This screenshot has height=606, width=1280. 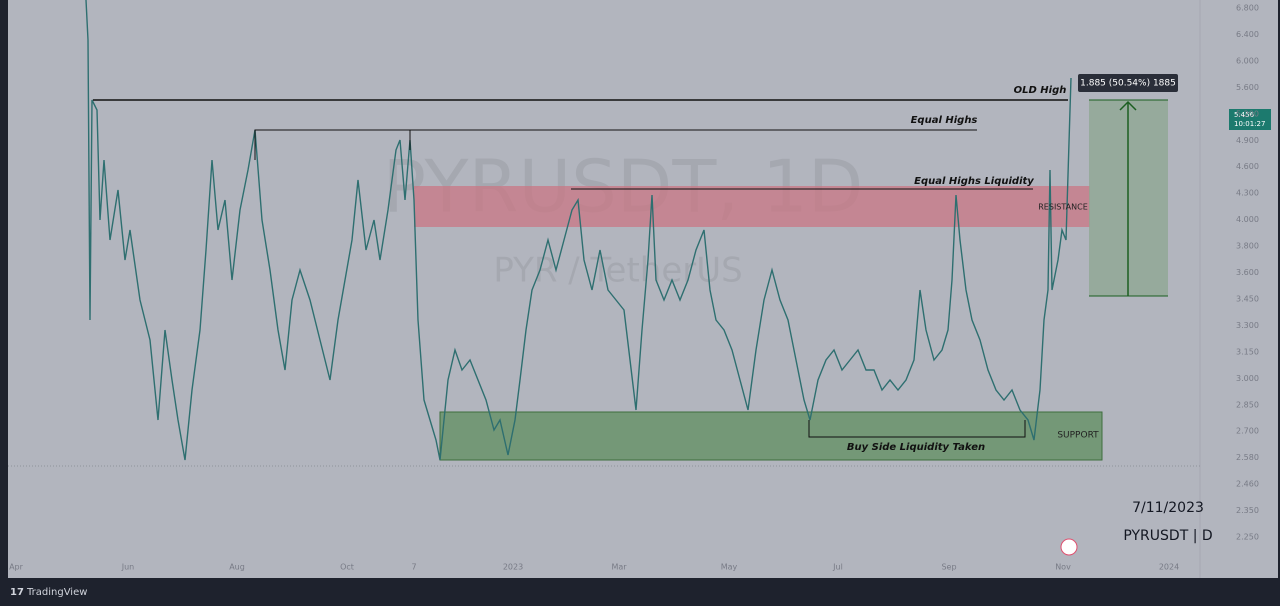 What do you see at coordinates (1247, 325) in the screenshot?
I see `price-tick-label: 3.300` at bounding box center [1247, 325].